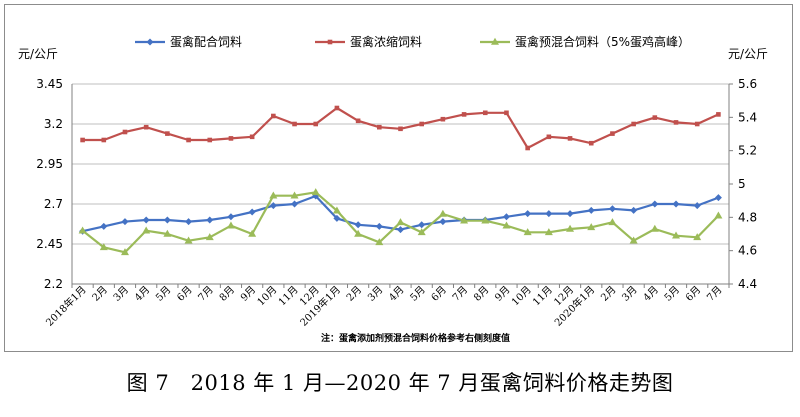 Image resolution: width=800 pixels, height=417 pixels. Describe the element at coordinates (400, 383) in the screenshot. I see `figure-caption: 图 7 2018 年 1 月—2020 年 7 月蛋禽饲料价格走势图` at that location.